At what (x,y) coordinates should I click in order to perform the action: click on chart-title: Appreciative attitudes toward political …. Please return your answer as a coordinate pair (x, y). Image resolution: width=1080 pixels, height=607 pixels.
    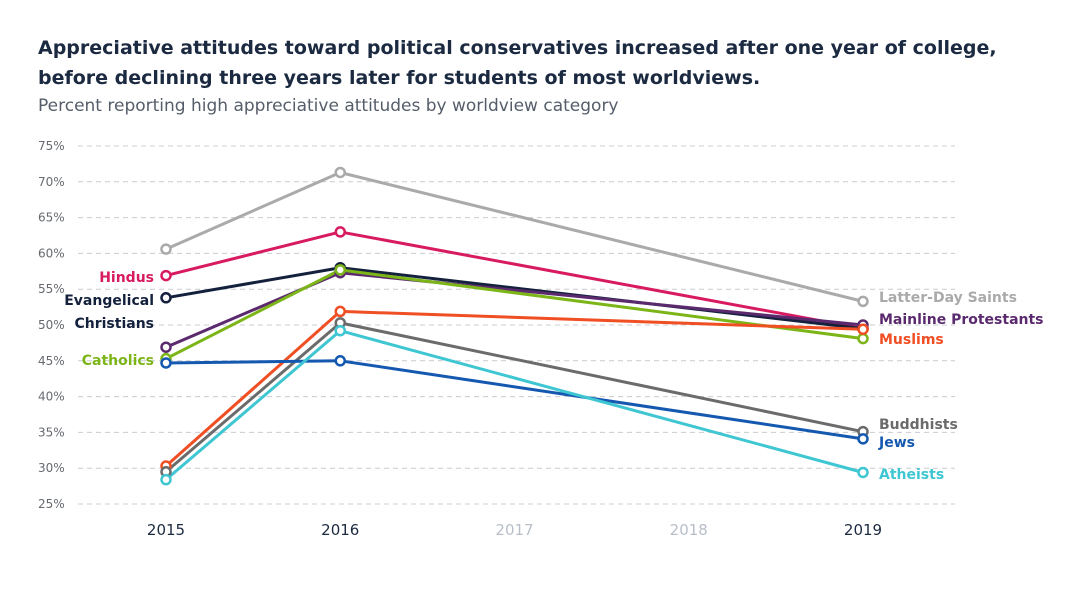
    Looking at the image, I should click on (517, 63).